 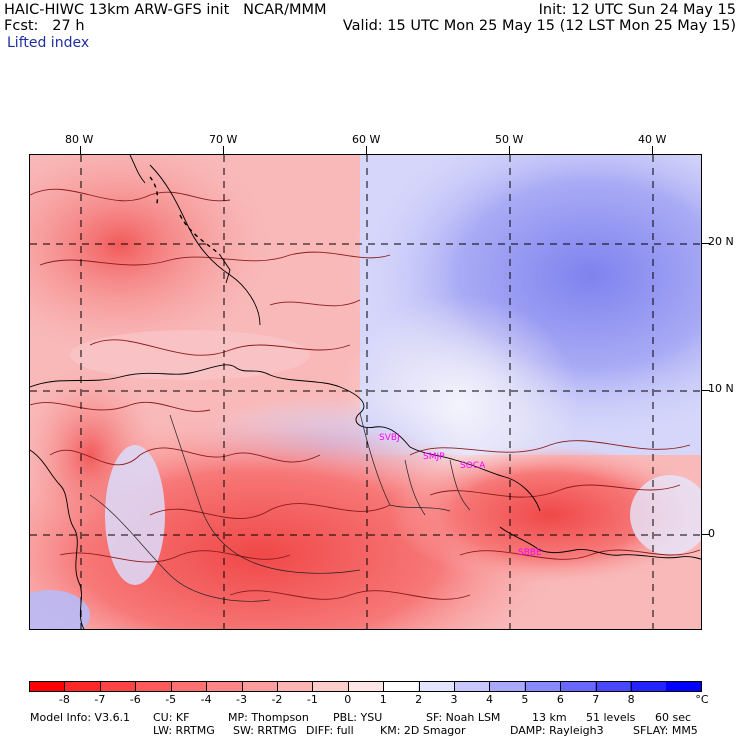 I want to click on lon-tick-50w, so click(x=509, y=150).